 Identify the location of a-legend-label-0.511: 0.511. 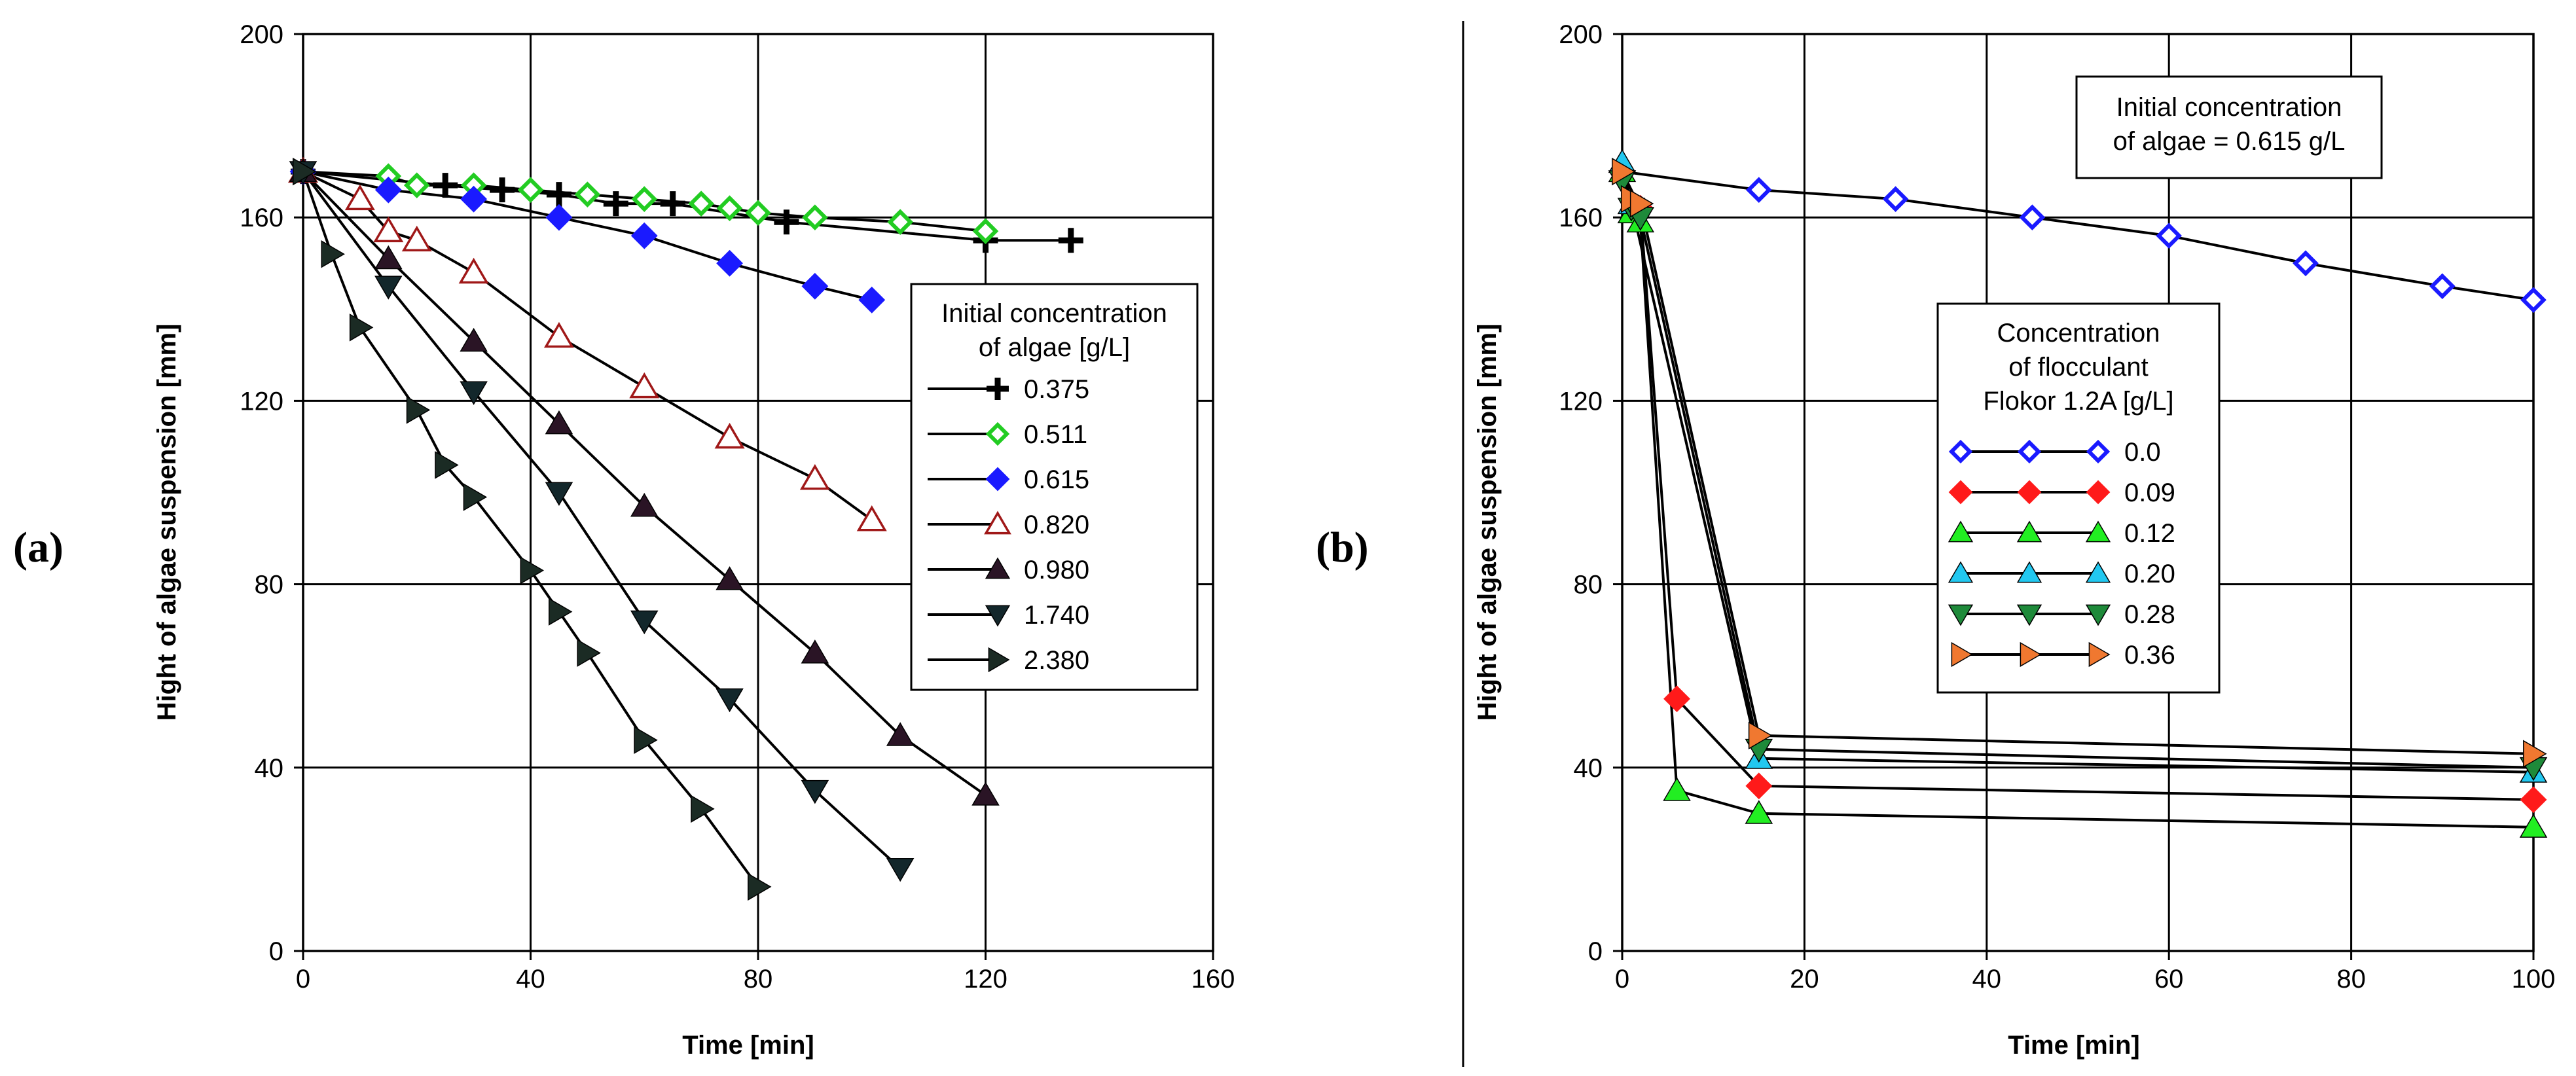
(1055, 434).